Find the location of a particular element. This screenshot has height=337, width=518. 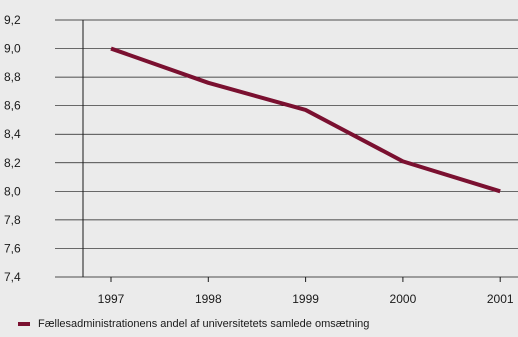

y-tick-label: 9,0 is located at coordinates (12, 49).